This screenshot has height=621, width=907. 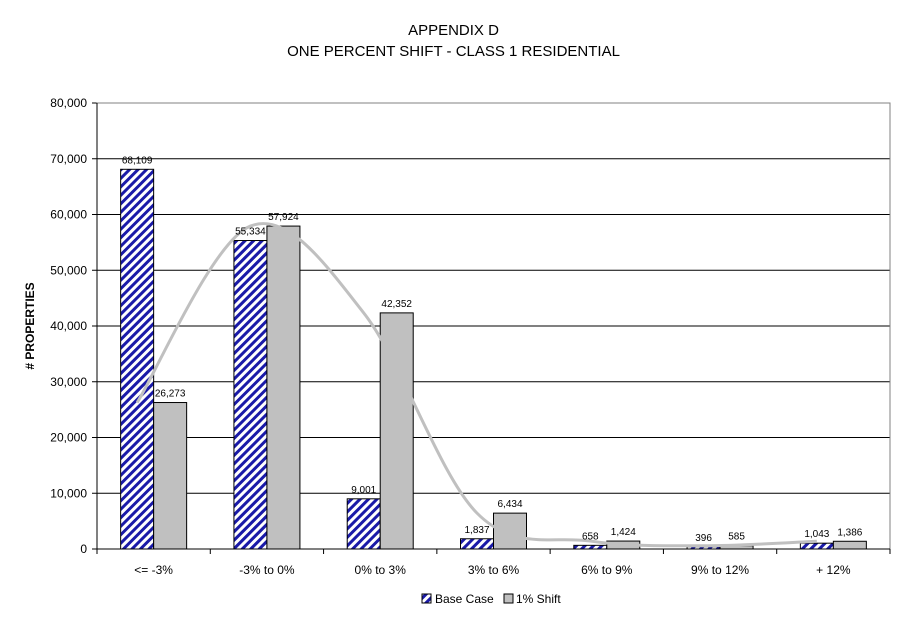 I want to click on data-label-1pct-shift: 1,386, so click(x=849, y=532).